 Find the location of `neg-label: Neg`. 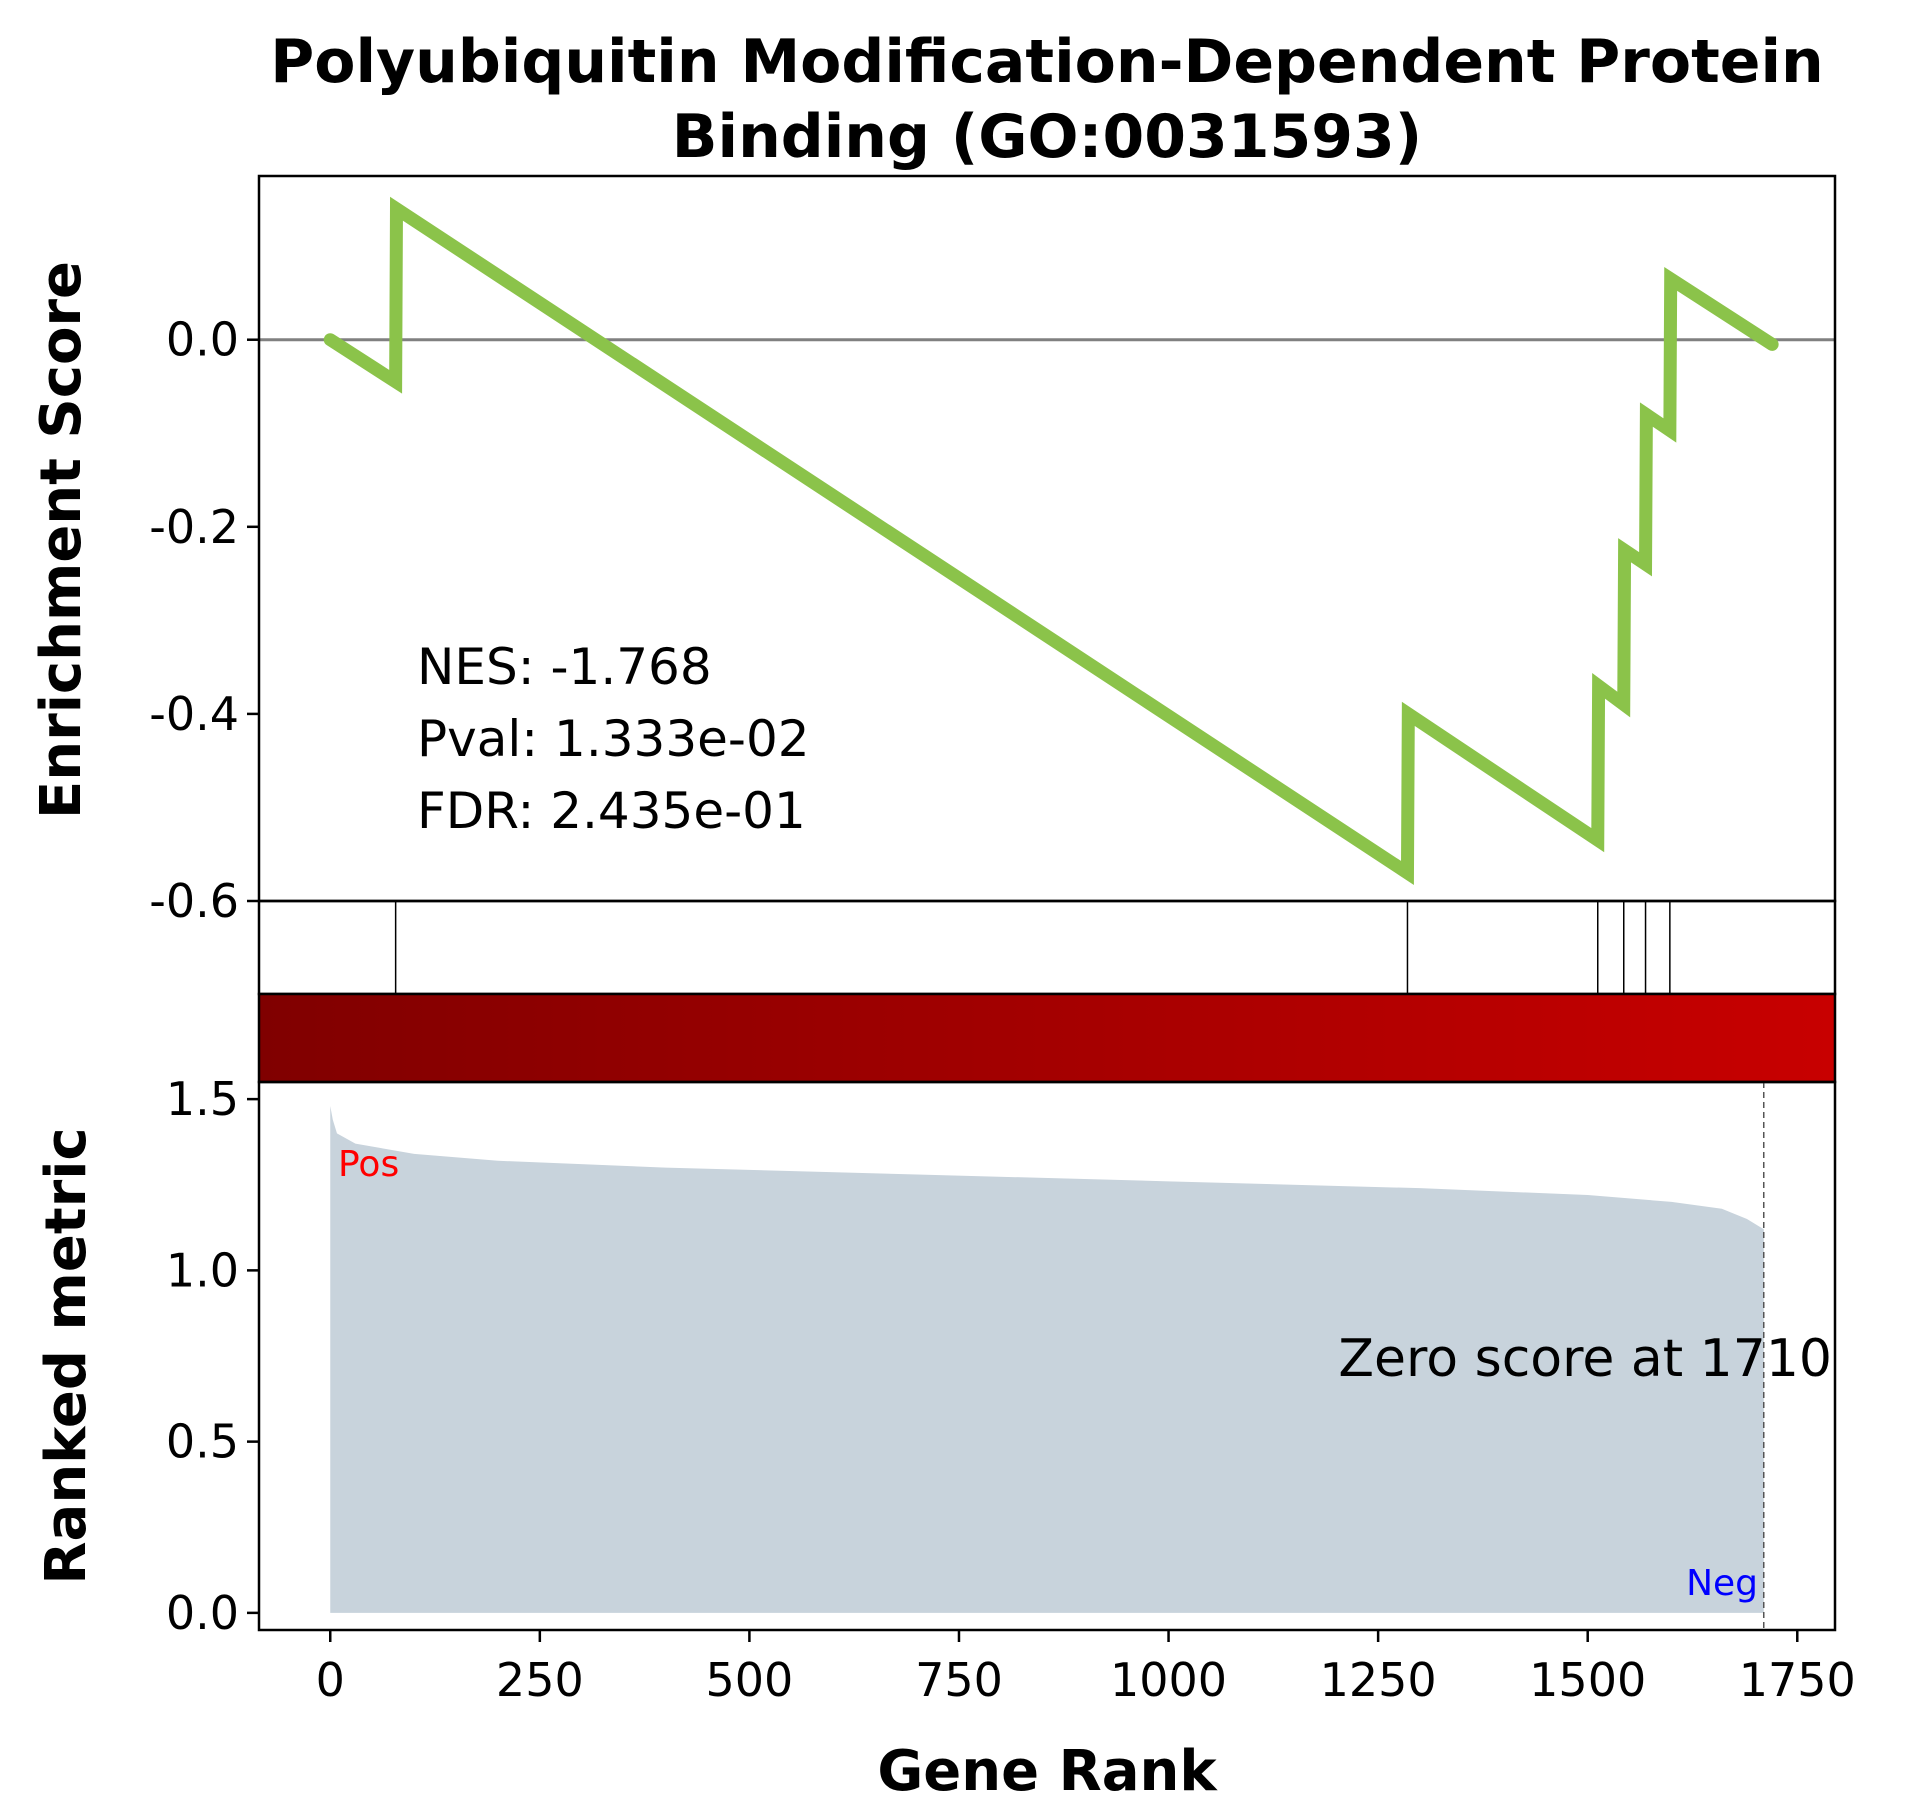

neg-label: Neg is located at coordinates (1722, 1583).